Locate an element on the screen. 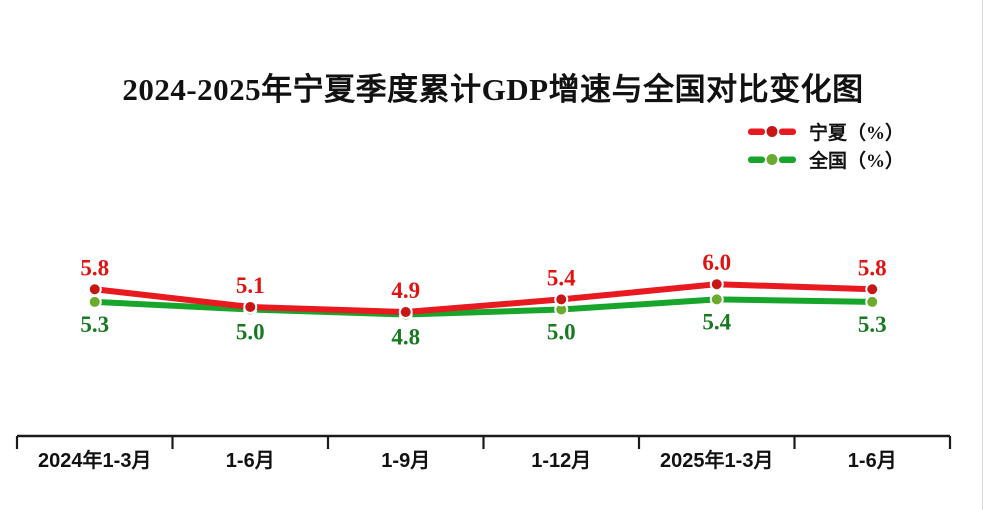 Image resolution: width=986 pixels, height=510 pixels. data-point-label: 5.1 is located at coordinates (250, 285).